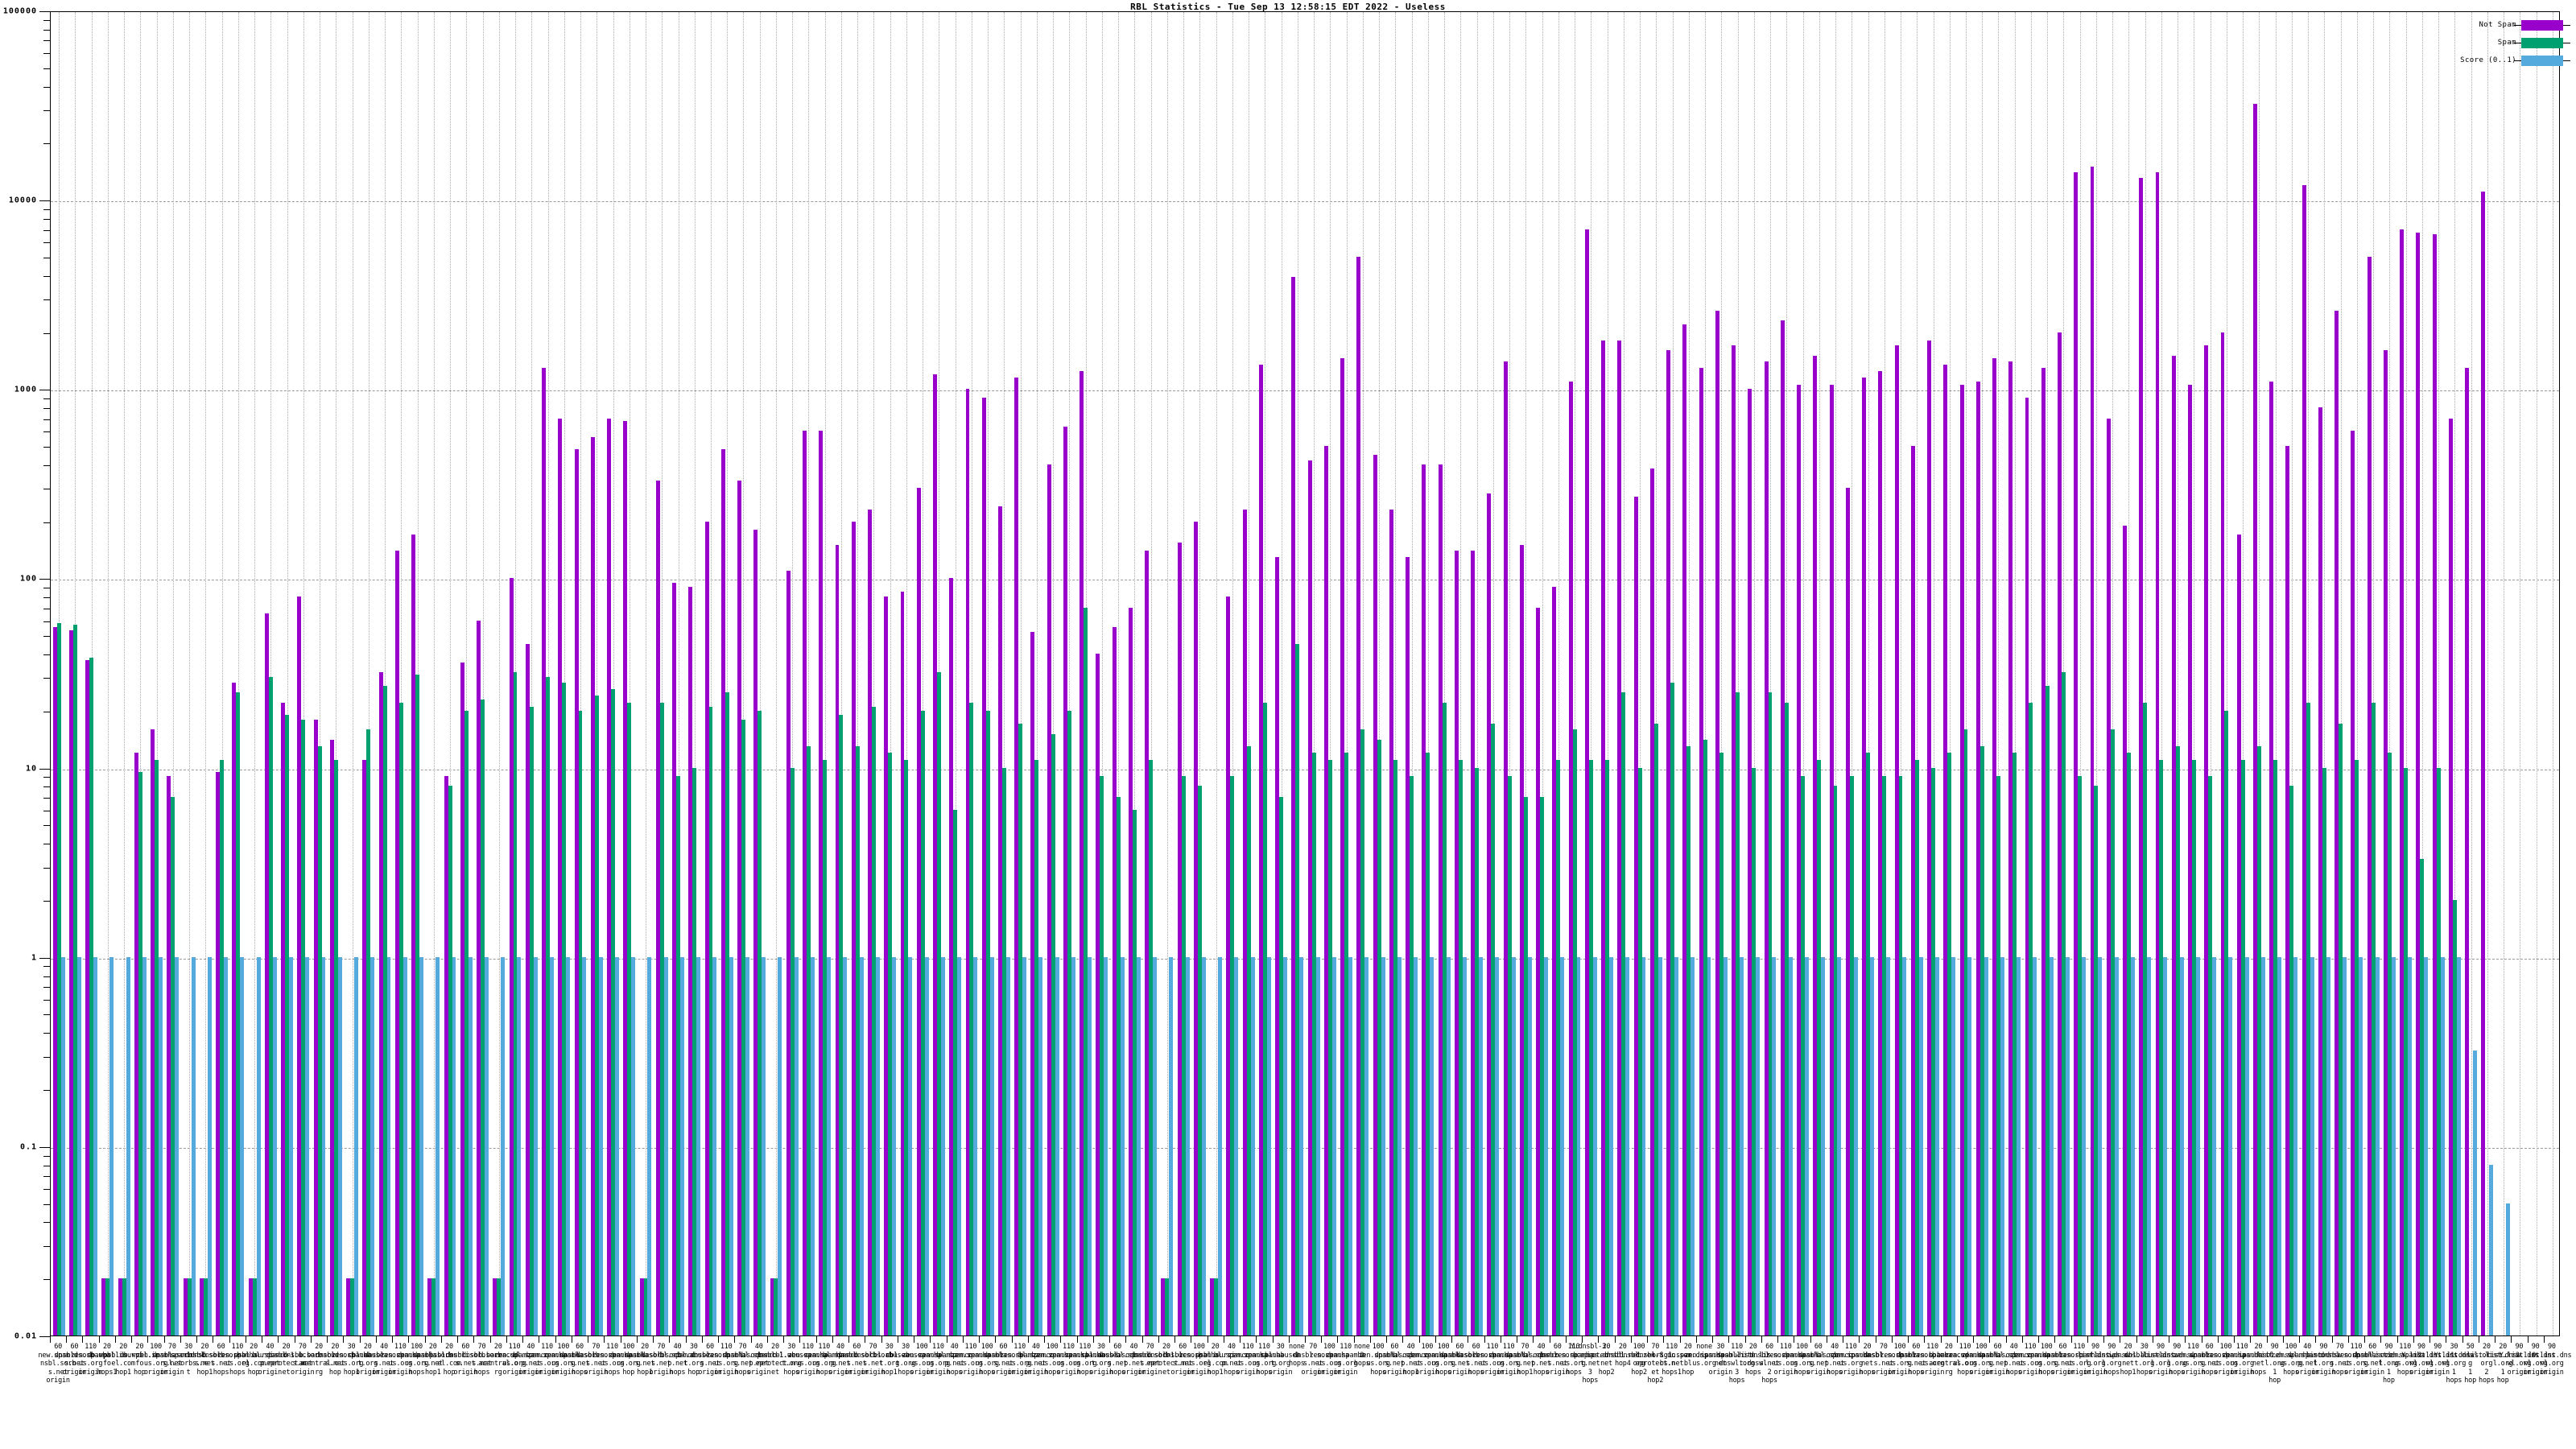 The height and width of the screenshot is (1449, 2576). What do you see at coordinates (889, 1360) in the screenshot?
I see `x-tick-label: 30 cbl.abuseat.org hop1` at bounding box center [889, 1360].